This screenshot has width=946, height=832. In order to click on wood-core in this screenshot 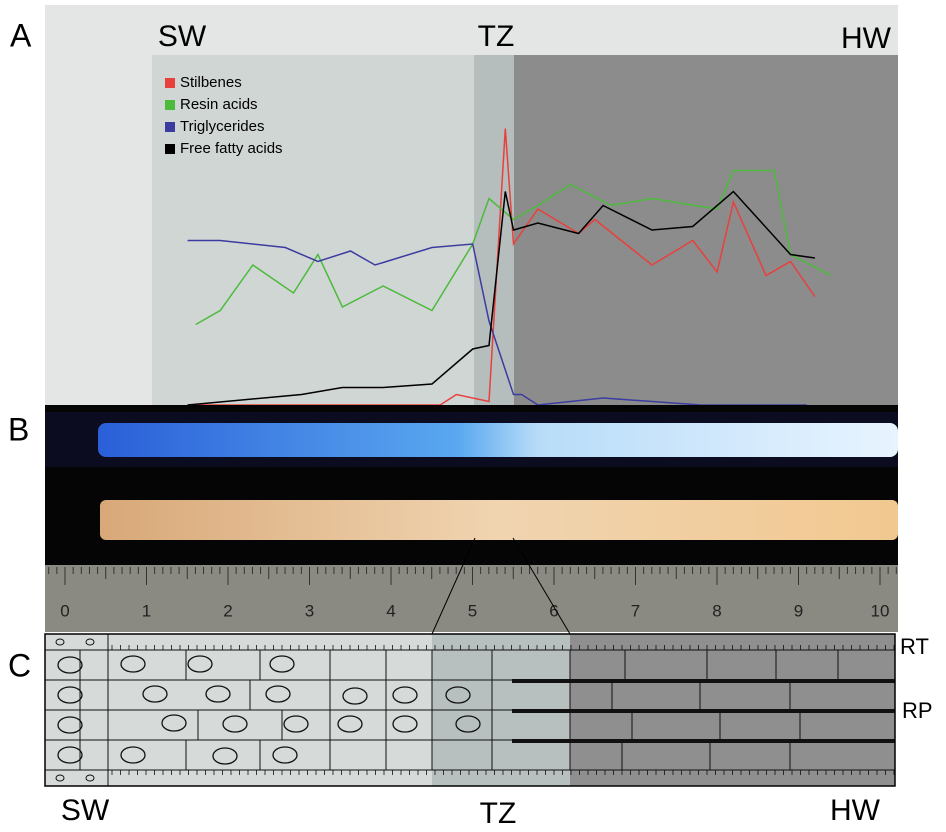, I will do `click(499, 520)`.